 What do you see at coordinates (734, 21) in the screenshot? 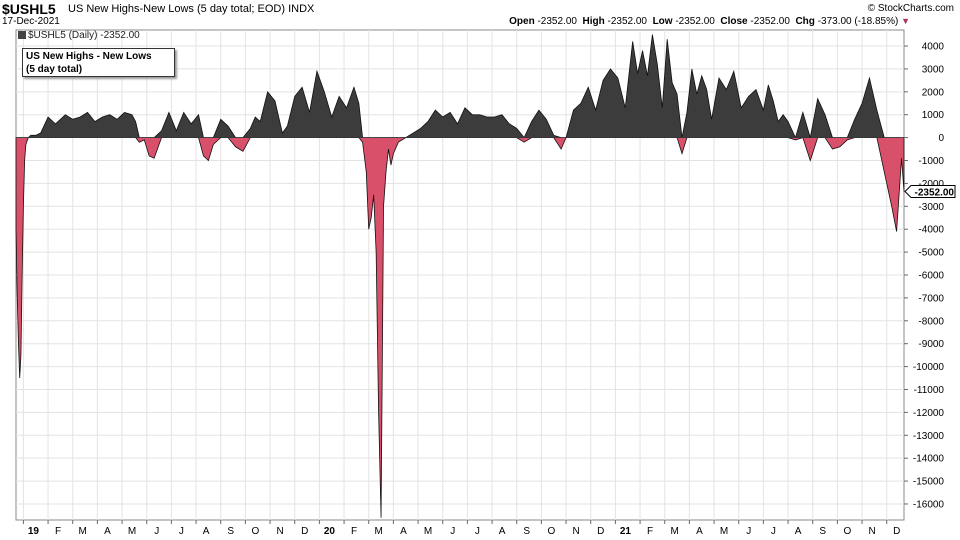
I see `close-label: Close` at bounding box center [734, 21].